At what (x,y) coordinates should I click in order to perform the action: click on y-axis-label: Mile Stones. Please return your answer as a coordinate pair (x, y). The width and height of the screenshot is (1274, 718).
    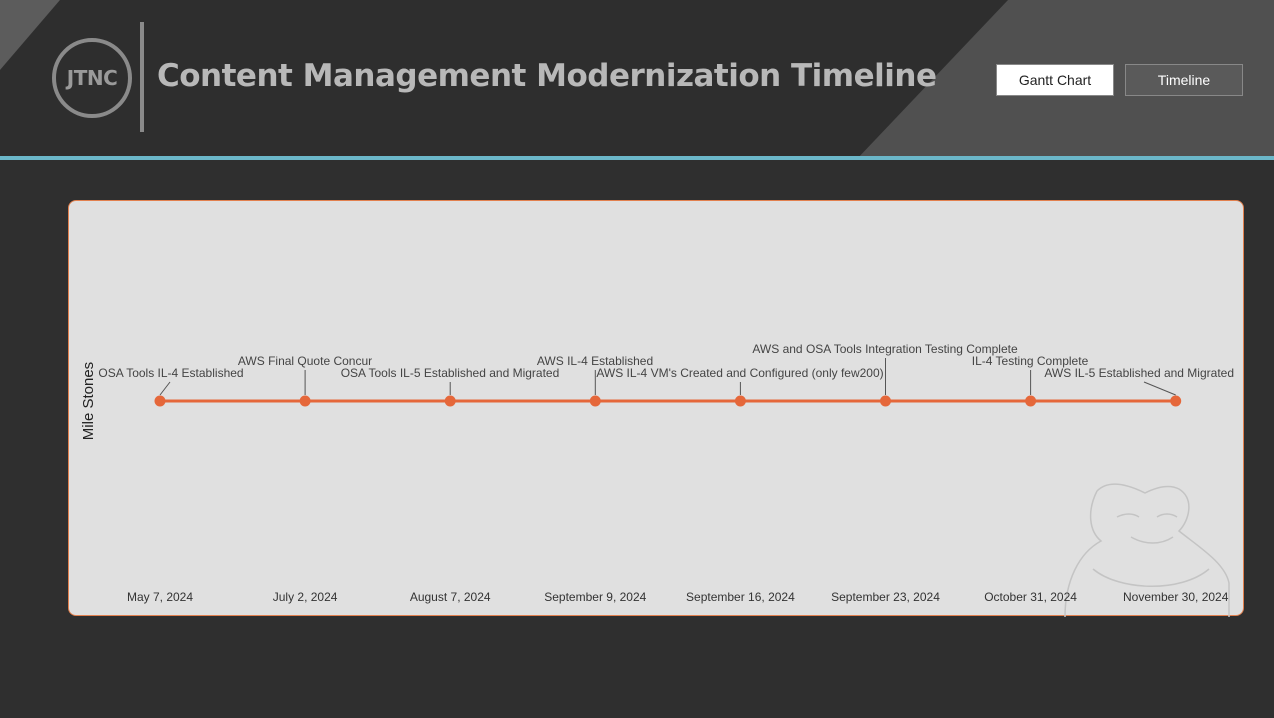
    Looking at the image, I should click on (88, 401).